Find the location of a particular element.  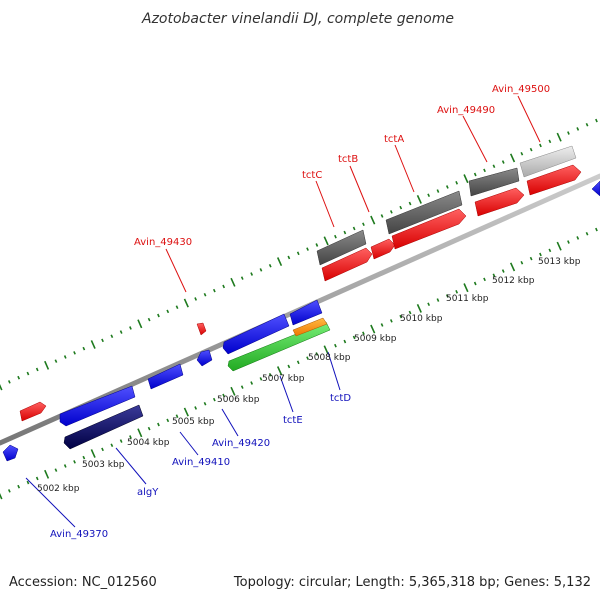

gene-label: tctB is located at coordinates (348, 159).